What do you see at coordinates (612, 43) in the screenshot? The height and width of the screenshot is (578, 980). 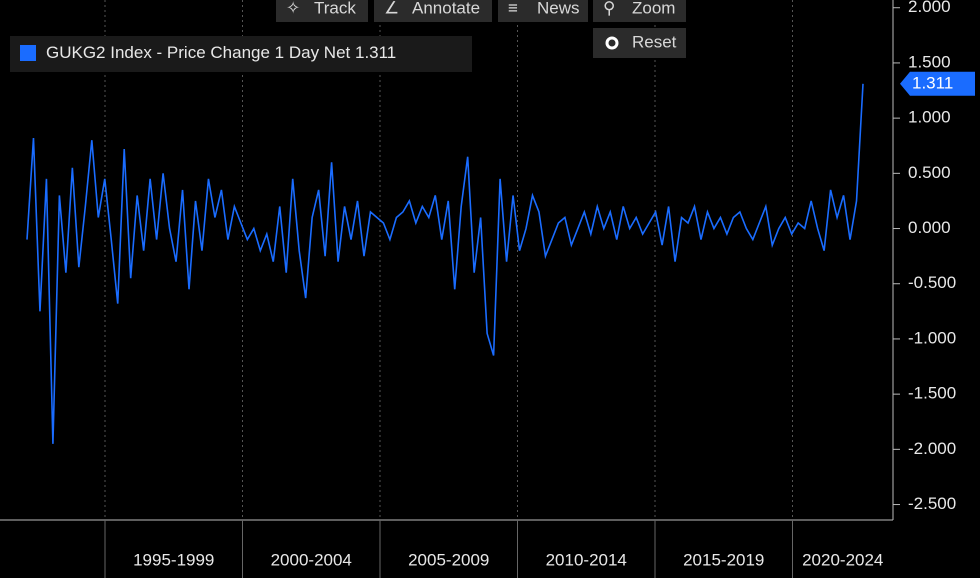 I see `button-icon` at bounding box center [612, 43].